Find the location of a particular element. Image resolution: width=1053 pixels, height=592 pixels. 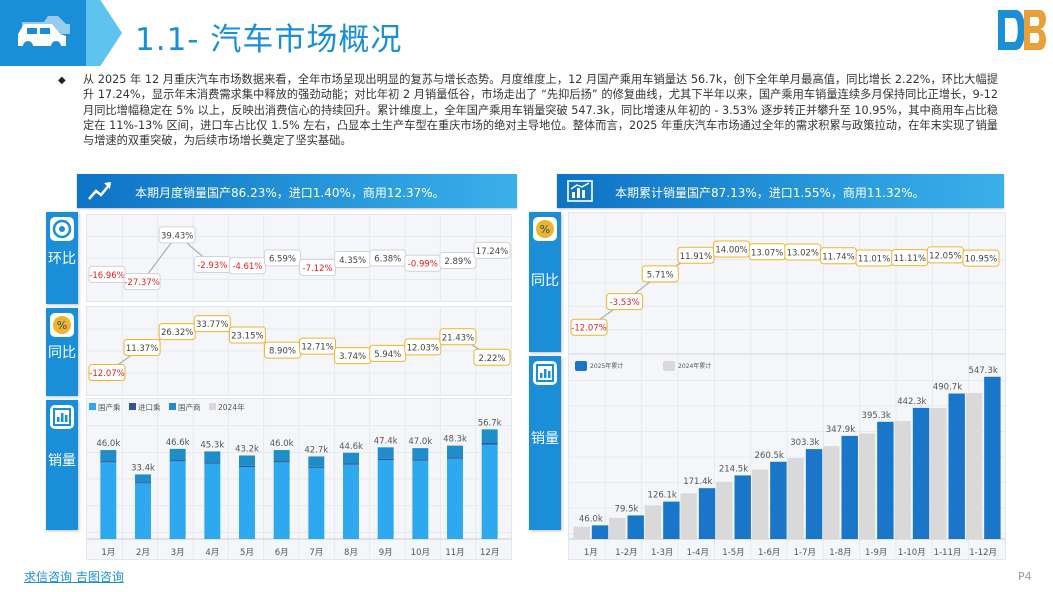

cyoy-data-label: 10.95% is located at coordinates (981, 260).